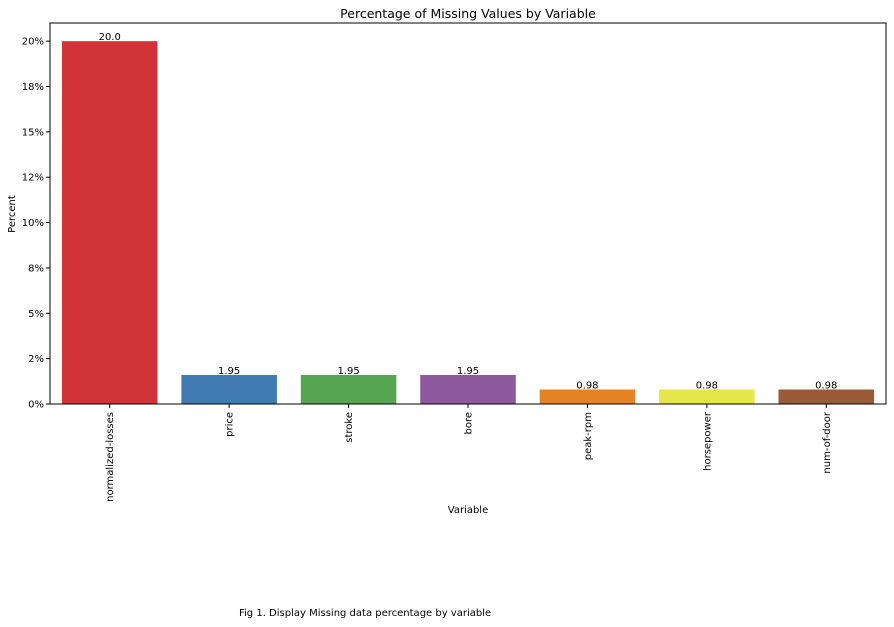 The image size is (894, 627). Describe the element at coordinates (468, 13) in the screenshot. I see `chart-title: Percentage of Missing Values by Variable` at that location.